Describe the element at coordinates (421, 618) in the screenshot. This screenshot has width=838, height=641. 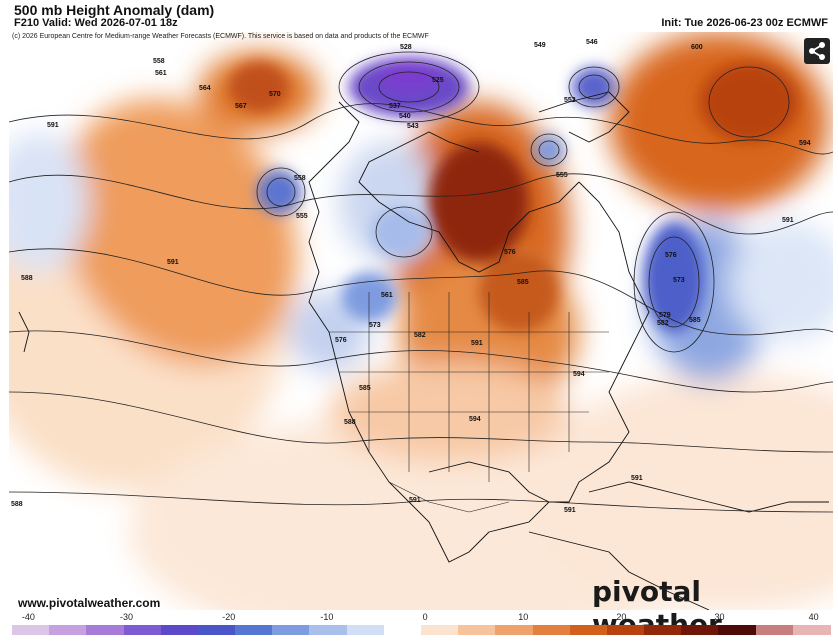
I see `colorbar-ticks: -40 -30 -20 -10 0 10 20 30 40` at that location.